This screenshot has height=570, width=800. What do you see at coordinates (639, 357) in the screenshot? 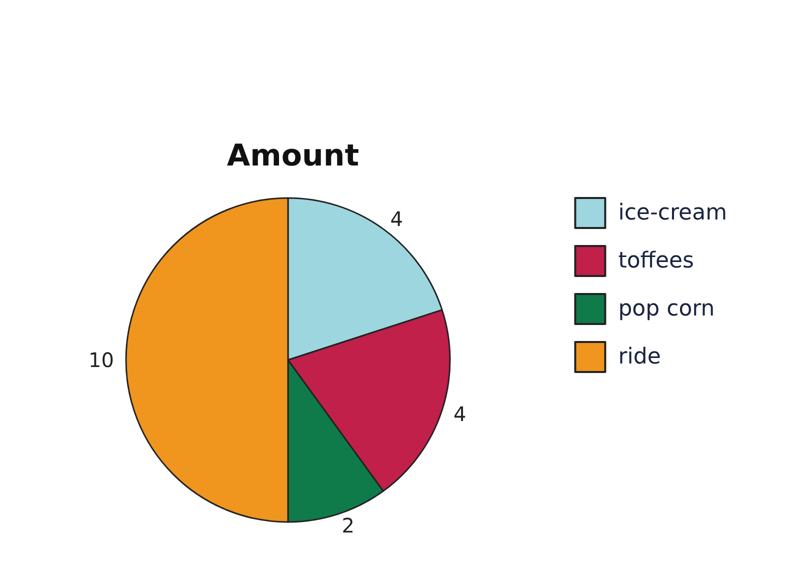
I see `legend-label: ride` at bounding box center [639, 357].